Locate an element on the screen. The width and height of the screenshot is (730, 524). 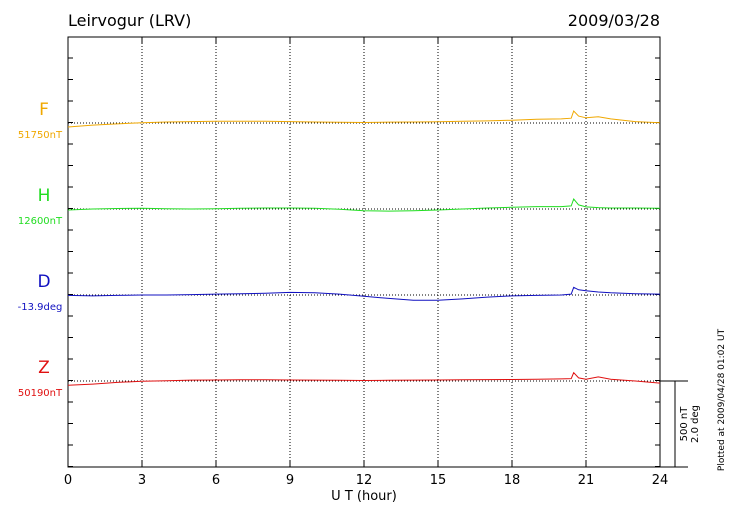
baseline-label: 12600nT is located at coordinates (40, 221).